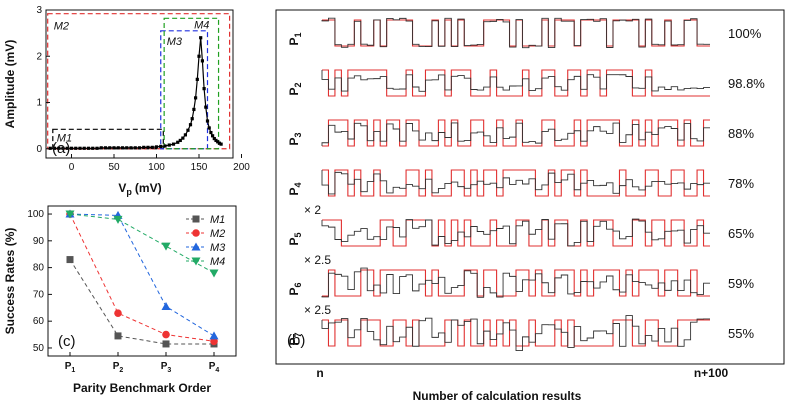 This screenshot has height=417, width=793. What do you see at coordinates (741, 183) in the screenshot?
I see `panel-b-row-rate-3: 78%` at bounding box center [741, 183].